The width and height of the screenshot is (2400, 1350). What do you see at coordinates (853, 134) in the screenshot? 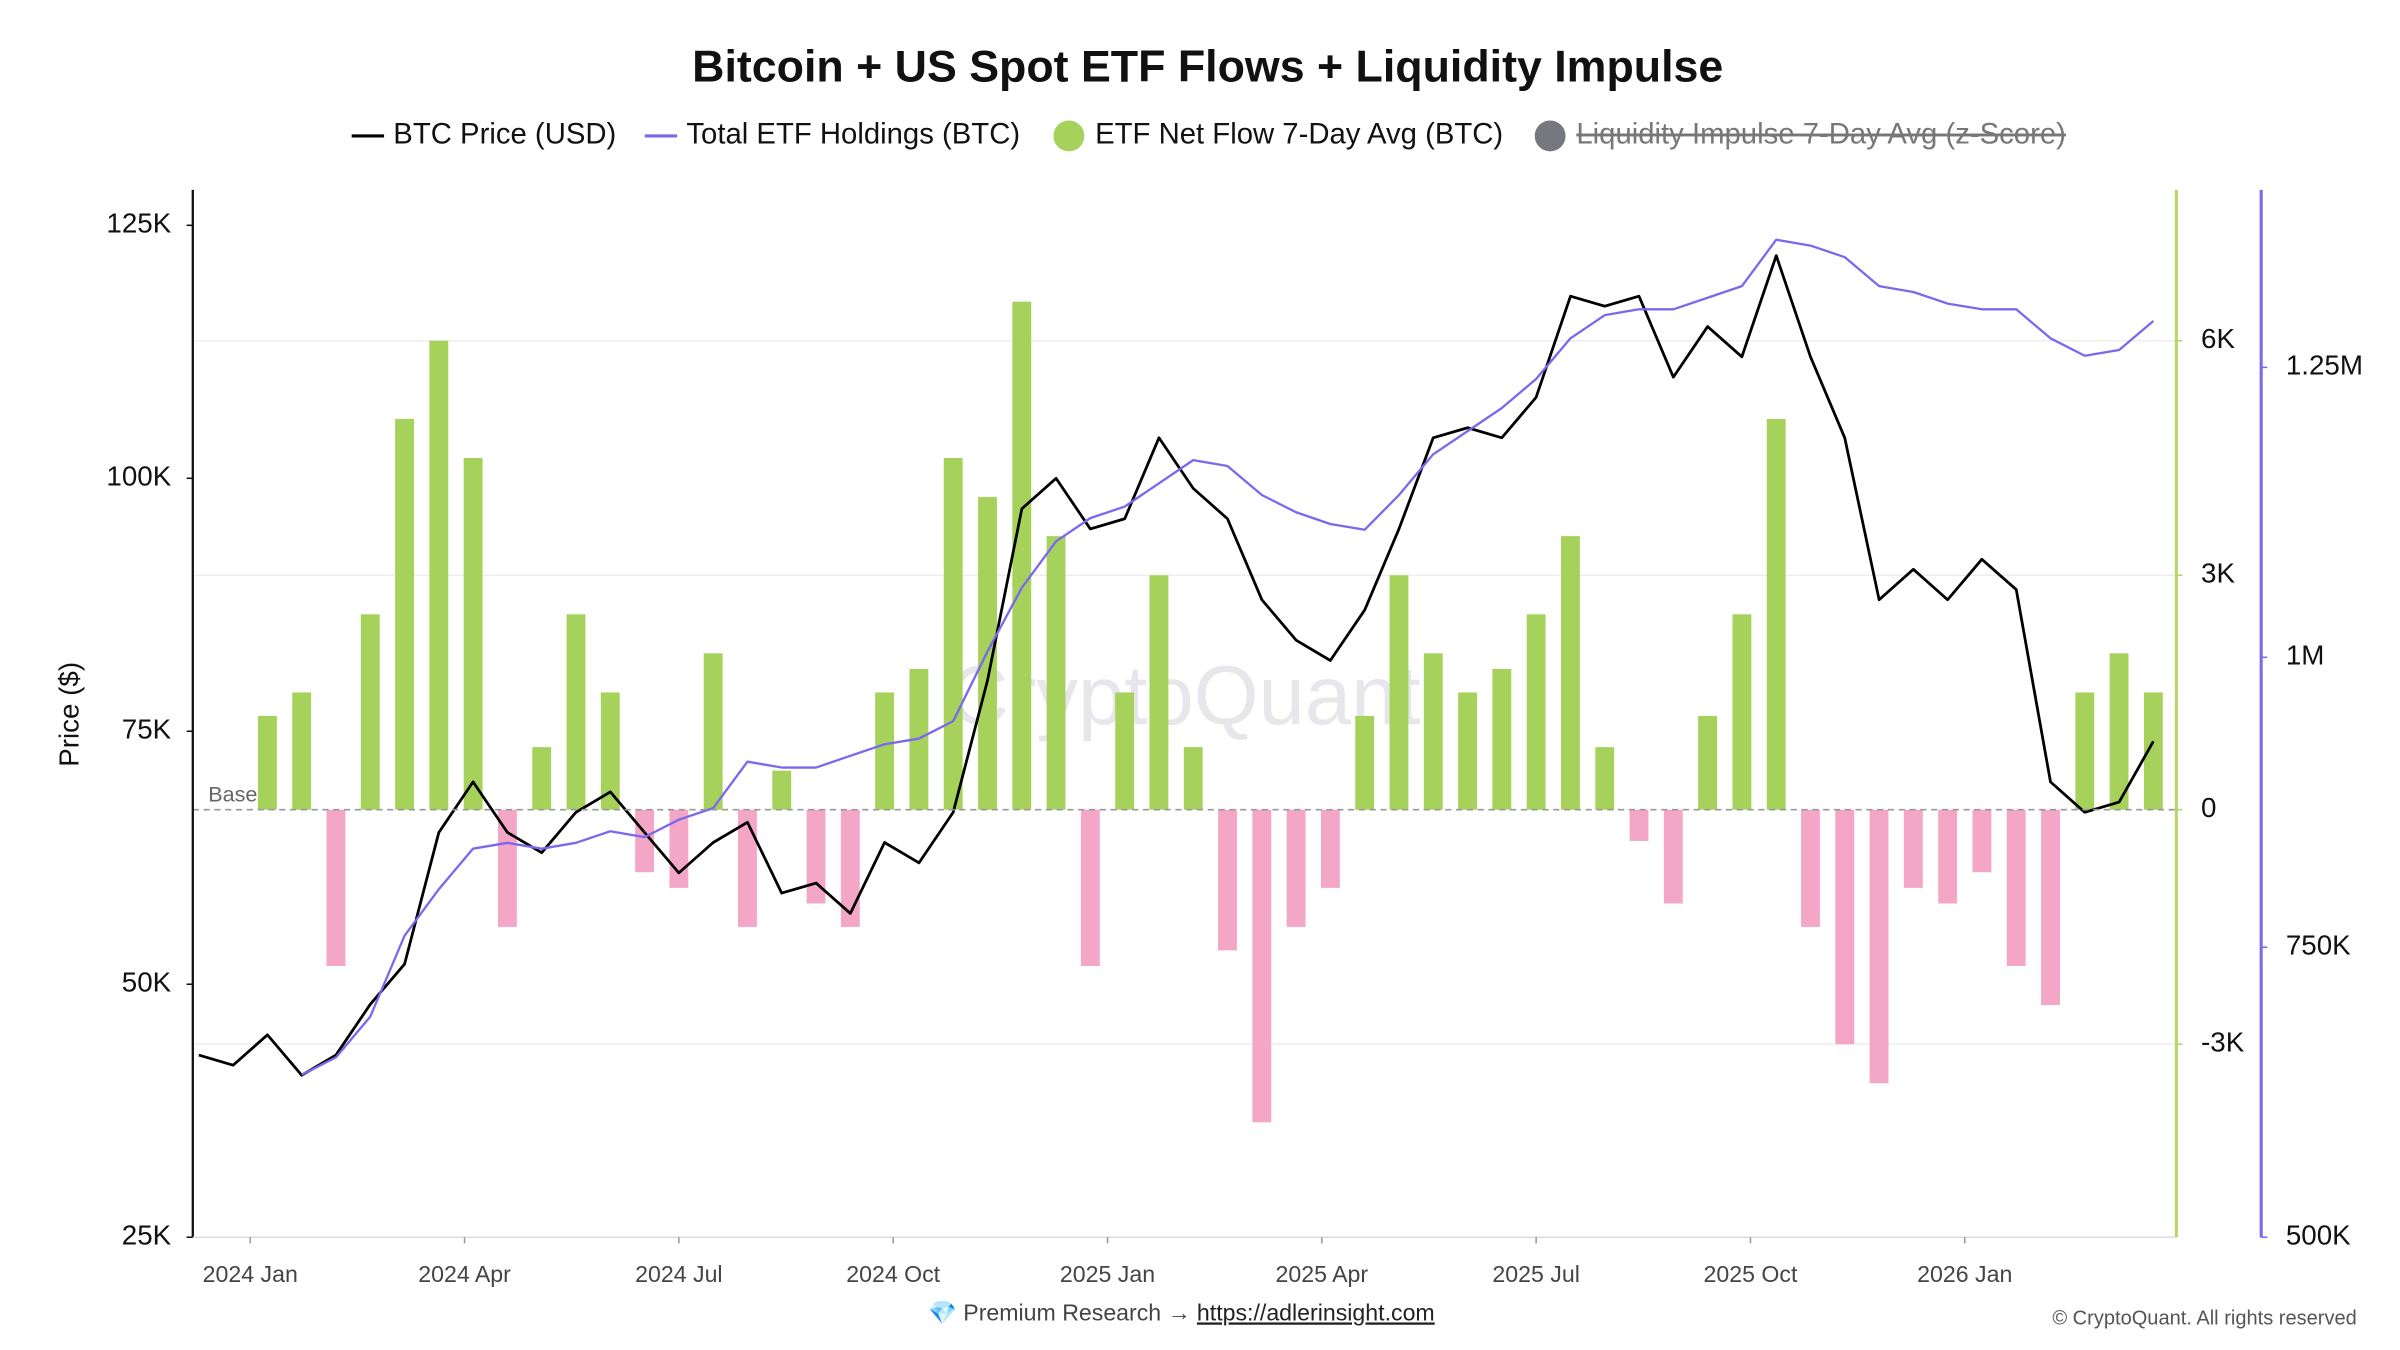
I see `legend-label: Total ETF Holdings (BTC)` at bounding box center [853, 134].